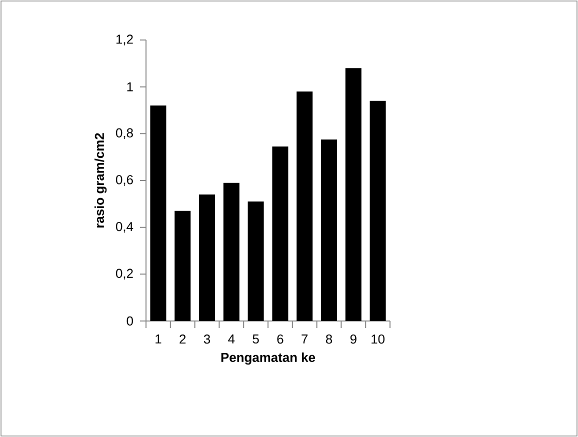 The image size is (578, 437). Describe the element at coordinates (378, 339) in the screenshot. I see `x-tick-label: 10` at that location.